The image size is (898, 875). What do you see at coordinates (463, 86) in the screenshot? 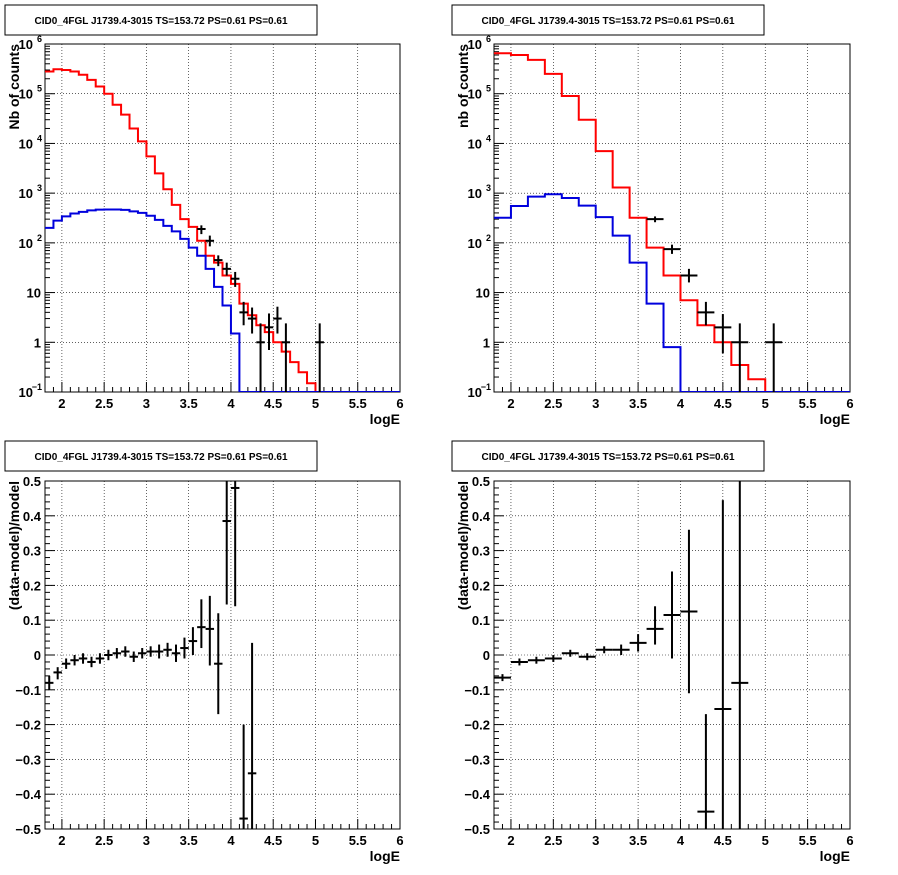
I see `y-axis-label: nb of counts` at bounding box center [463, 86].